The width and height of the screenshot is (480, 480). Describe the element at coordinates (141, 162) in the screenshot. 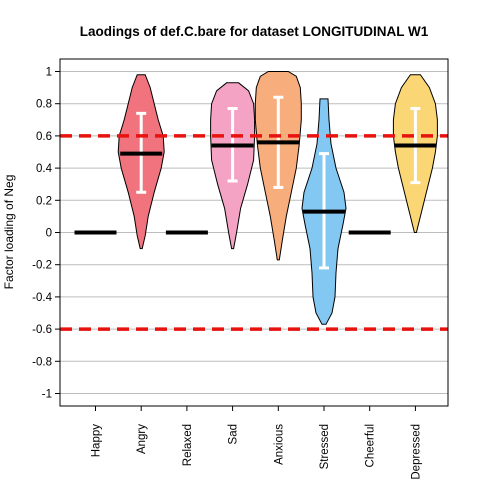

I see `violin-group-angry` at that location.